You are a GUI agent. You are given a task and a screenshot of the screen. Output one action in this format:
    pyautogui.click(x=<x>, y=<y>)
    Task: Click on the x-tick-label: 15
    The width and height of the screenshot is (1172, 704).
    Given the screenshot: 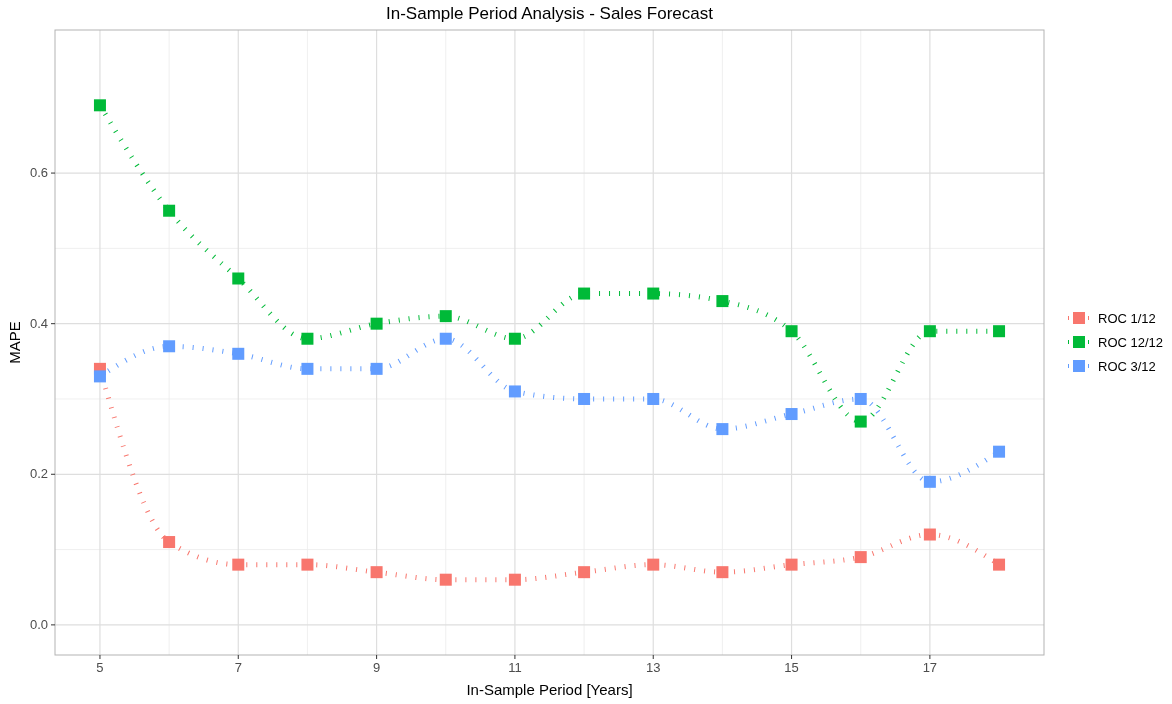 What is the action you would take?
    pyautogui.click(x=791, y=667)
    